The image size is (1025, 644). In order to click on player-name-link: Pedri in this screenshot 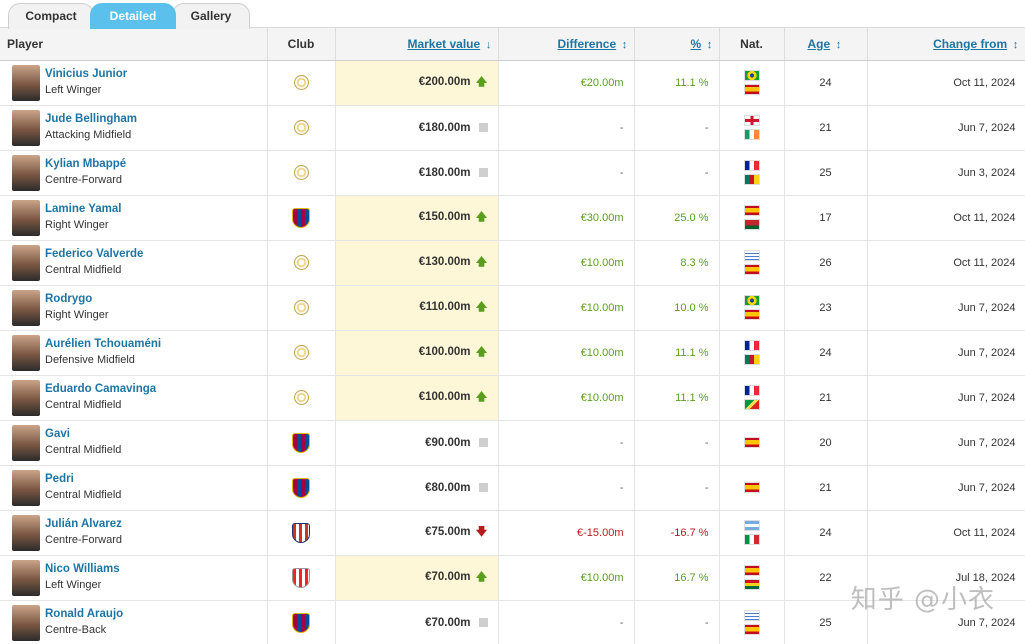, I will do `click(59, 479)`.